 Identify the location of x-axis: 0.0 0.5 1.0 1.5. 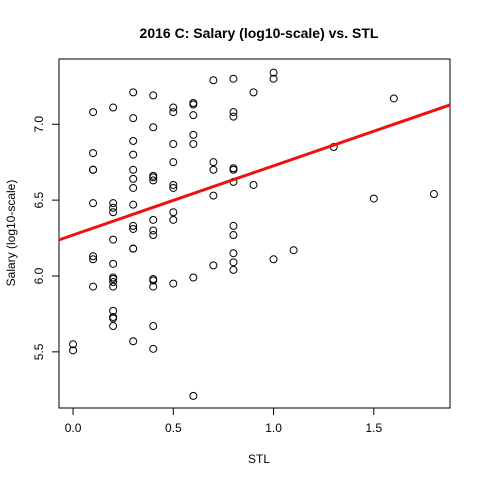
(223, 421).